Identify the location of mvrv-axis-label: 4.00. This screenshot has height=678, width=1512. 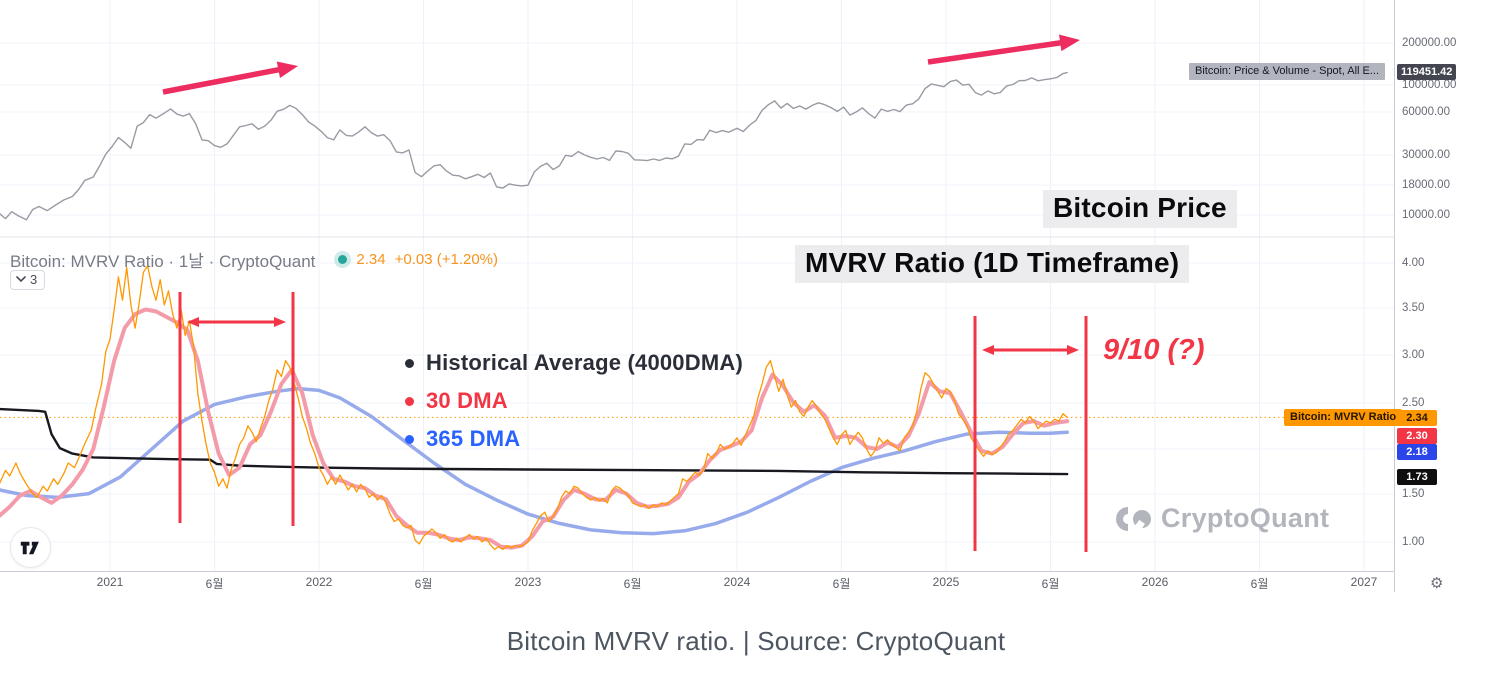
(1413, 263).